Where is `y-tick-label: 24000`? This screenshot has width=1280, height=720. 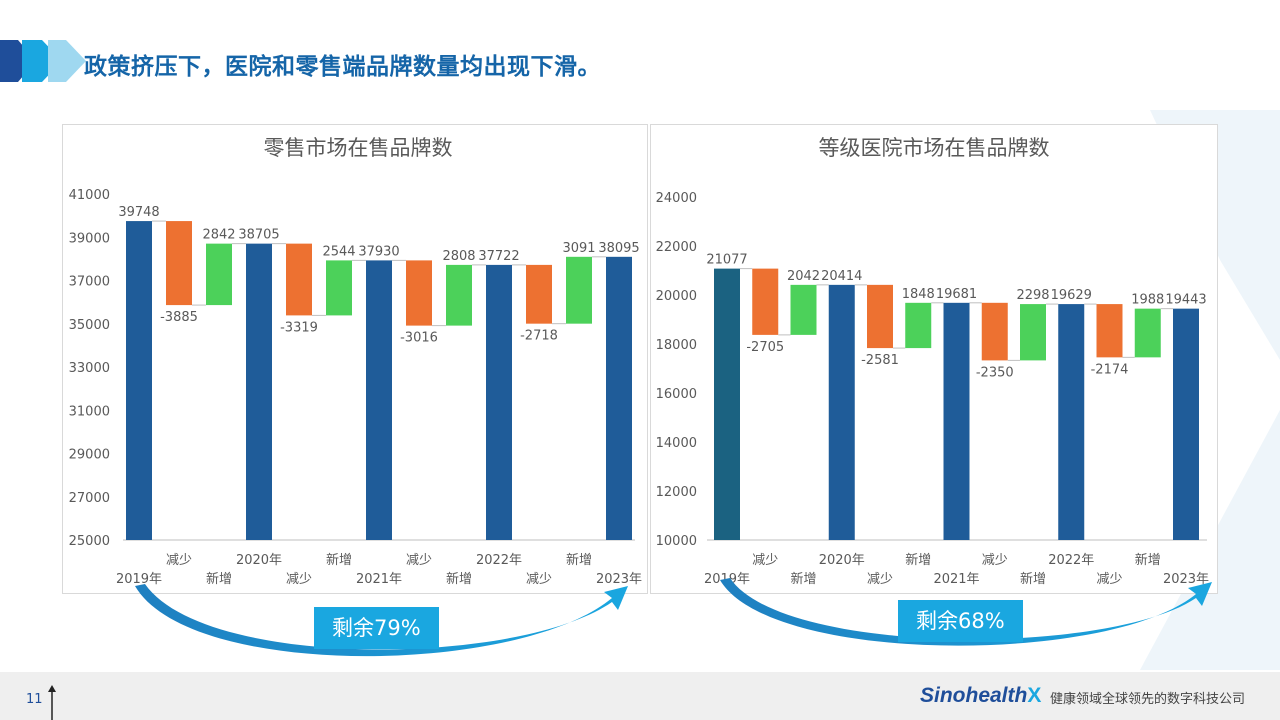 y-tick-label: 24000 is located at coordinates (676, 198).